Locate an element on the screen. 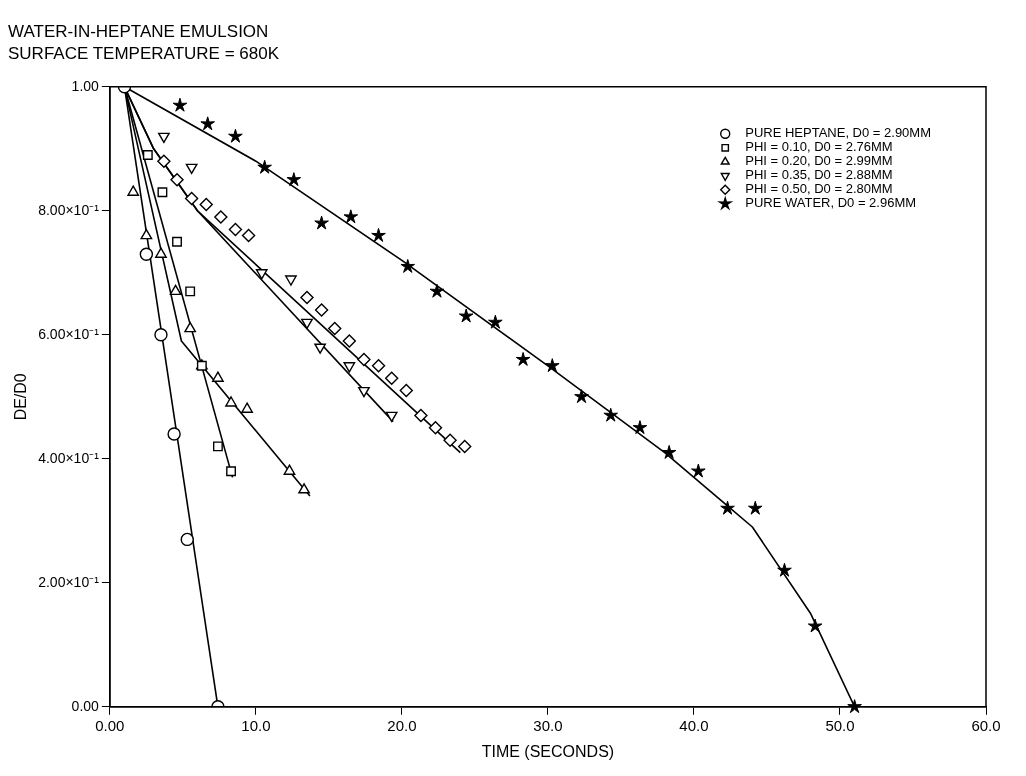 Image resolution: width=1026 pixels, height=776 pixels. legend-label: PURE HEPTANE, D0 = 2.90MM is located at coordinates (838, 133).